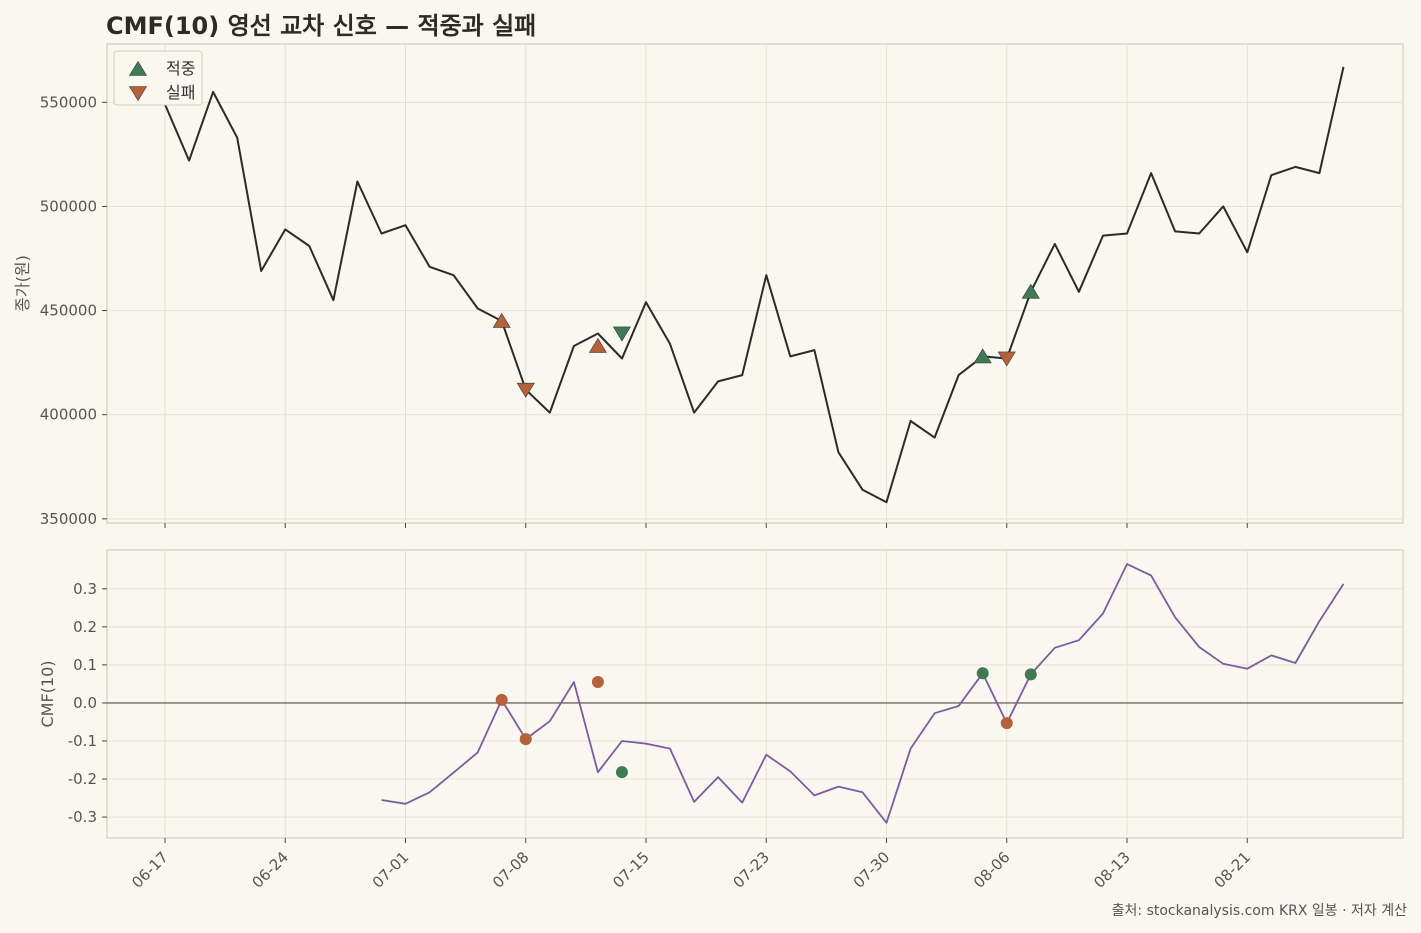 This screenshot has width=1421, height=933. Describe the element at coordinates (68, 102) in the screenshot. I see `price-ytick-label: 550000` at that location.